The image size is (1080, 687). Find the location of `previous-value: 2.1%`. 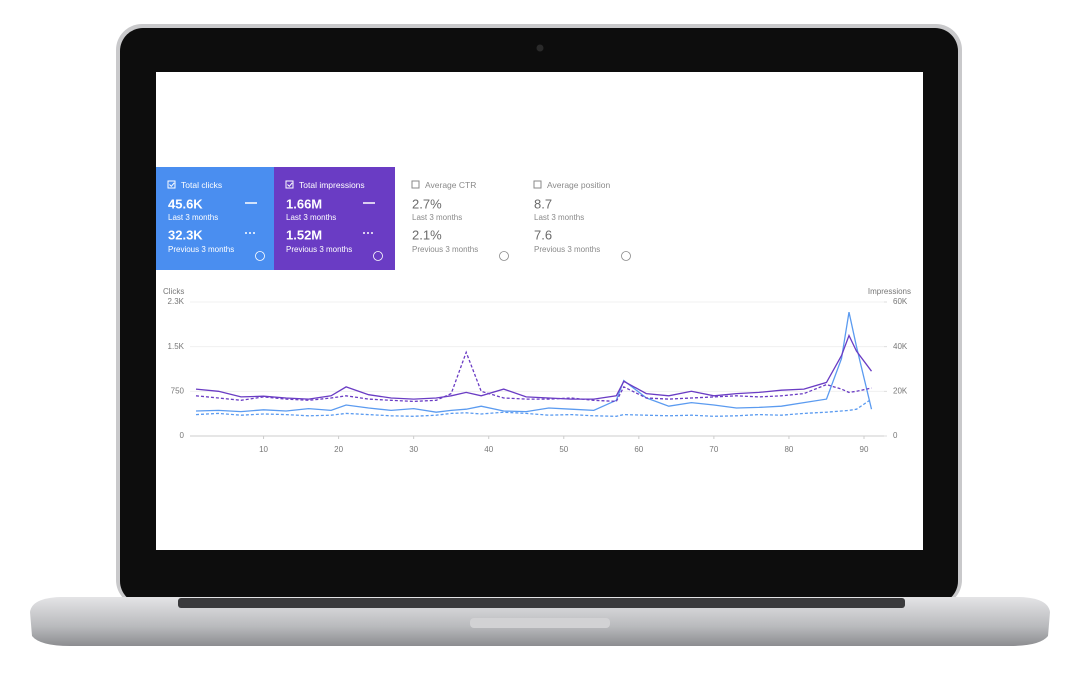

previous-value: 2.1% is located at coordinates (427, 234).